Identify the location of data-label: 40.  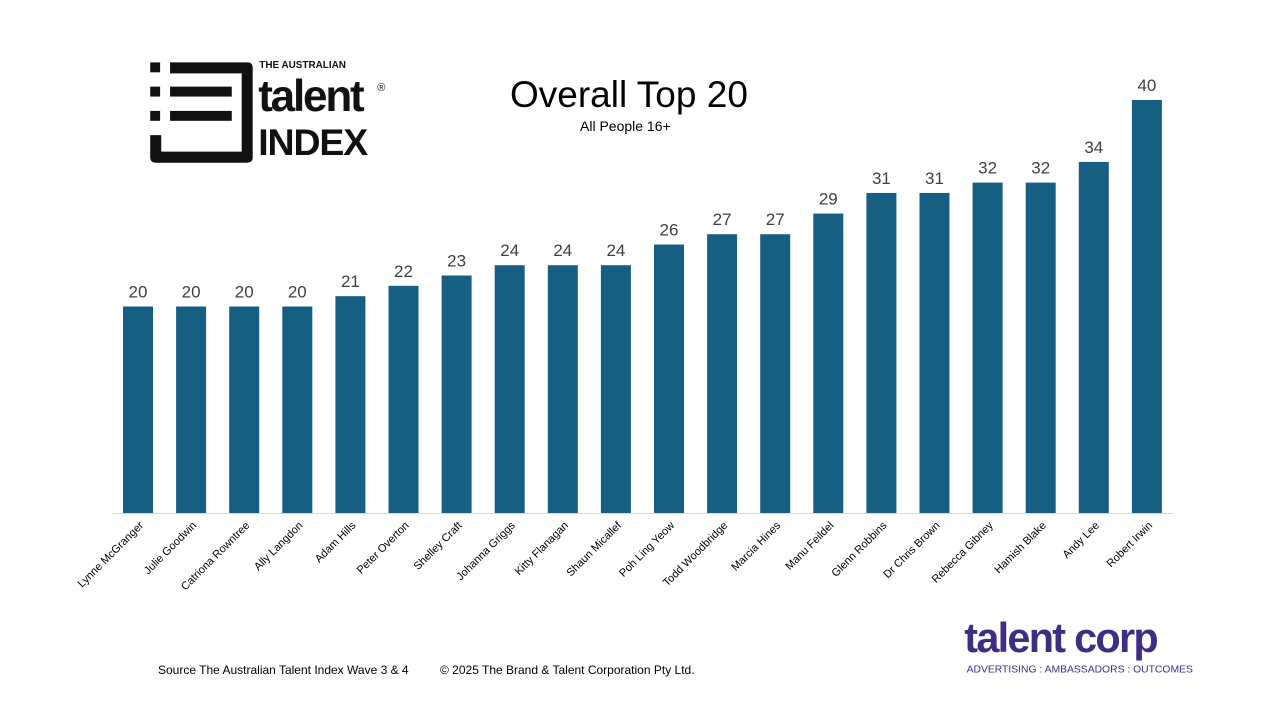
(1146, 85).